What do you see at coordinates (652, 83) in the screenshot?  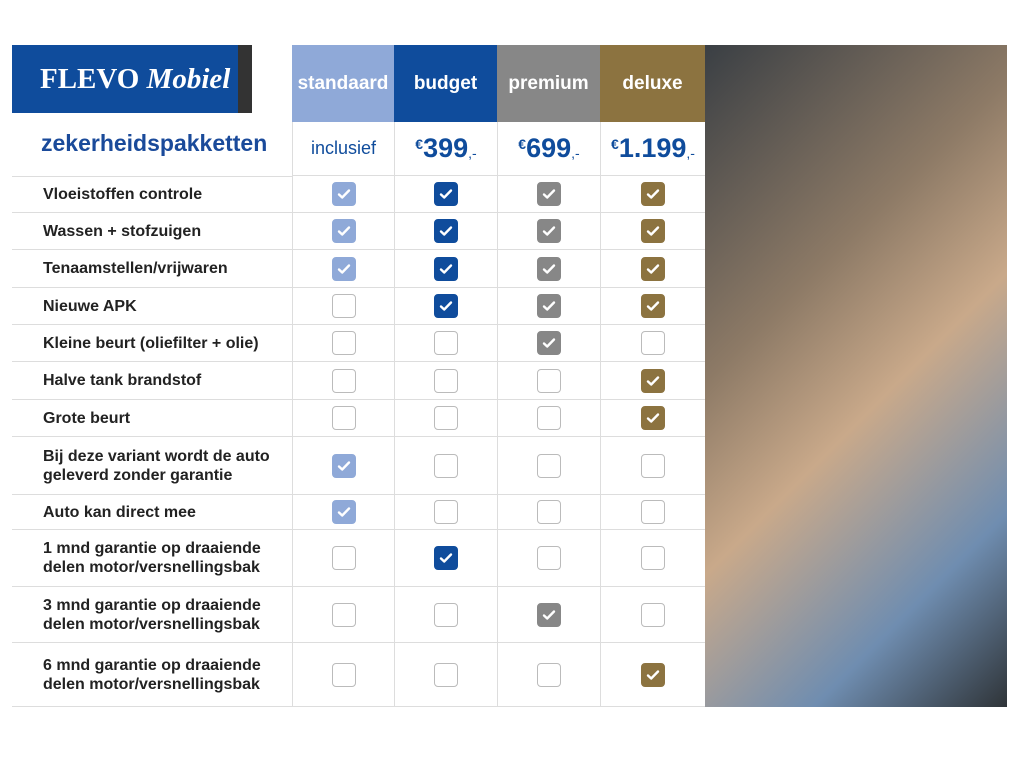 I see `column-header: deluxe` at bounding box center [652, 83].